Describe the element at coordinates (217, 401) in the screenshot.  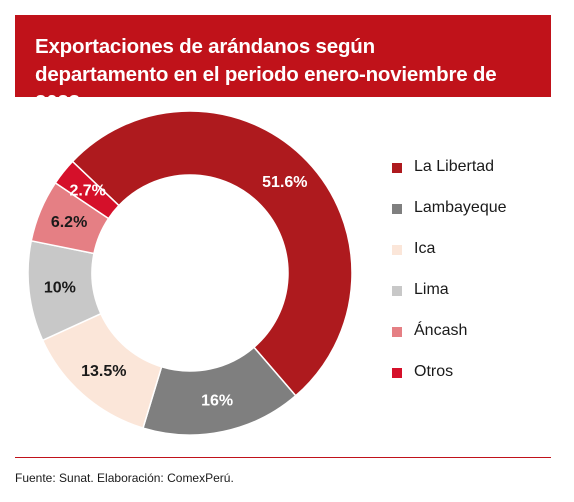
I see `data-label-lambayeque: 16%` at that location.